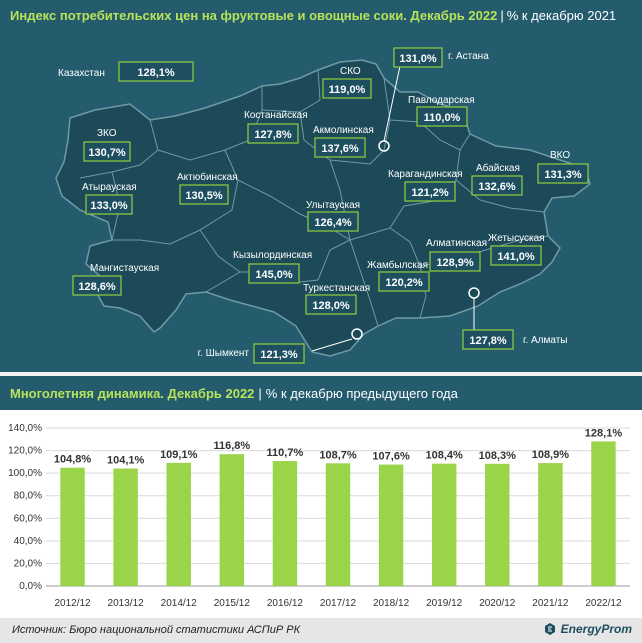 The height and width of the screenshot is (643, 642). I want to click on region-value-kostanay: 127,8%, so click(273, 135).